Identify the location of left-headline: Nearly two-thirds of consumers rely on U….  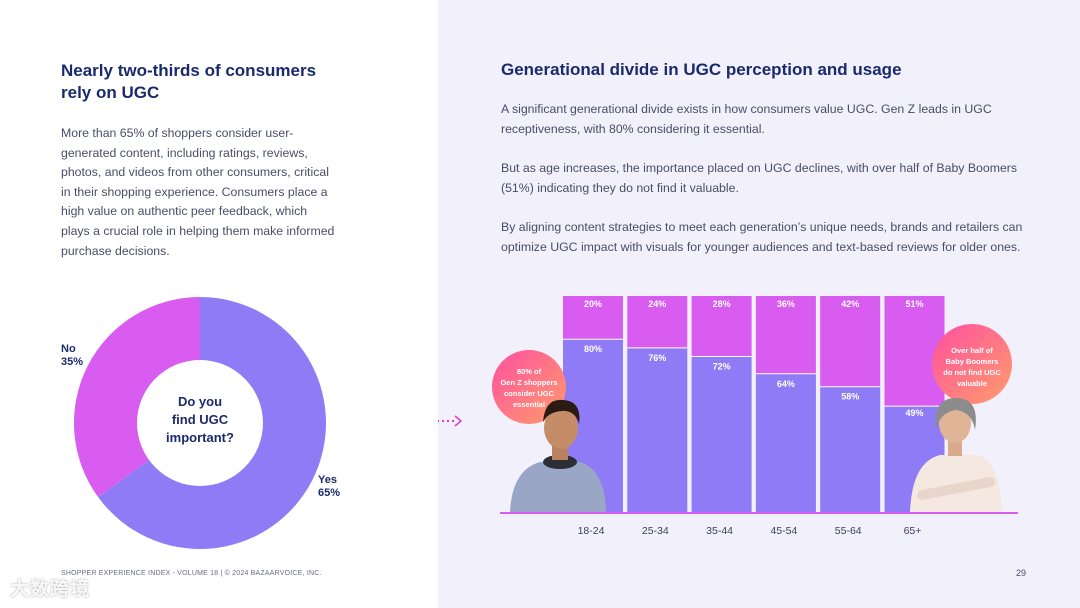
(189, 81).